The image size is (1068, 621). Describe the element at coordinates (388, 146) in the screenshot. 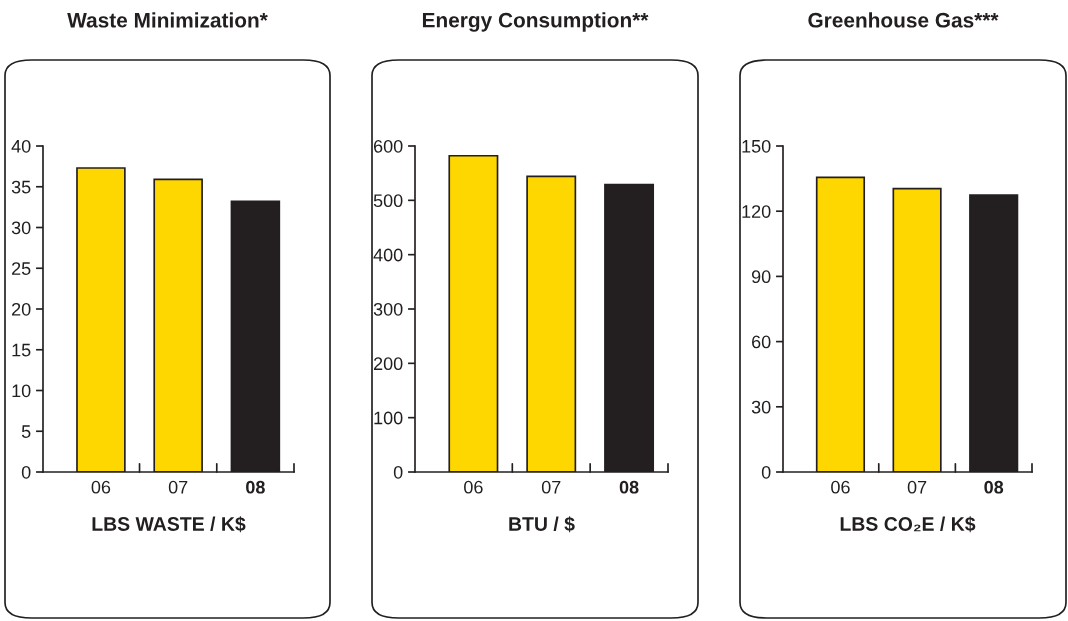

I see `y-tick-label: 600` at that location.